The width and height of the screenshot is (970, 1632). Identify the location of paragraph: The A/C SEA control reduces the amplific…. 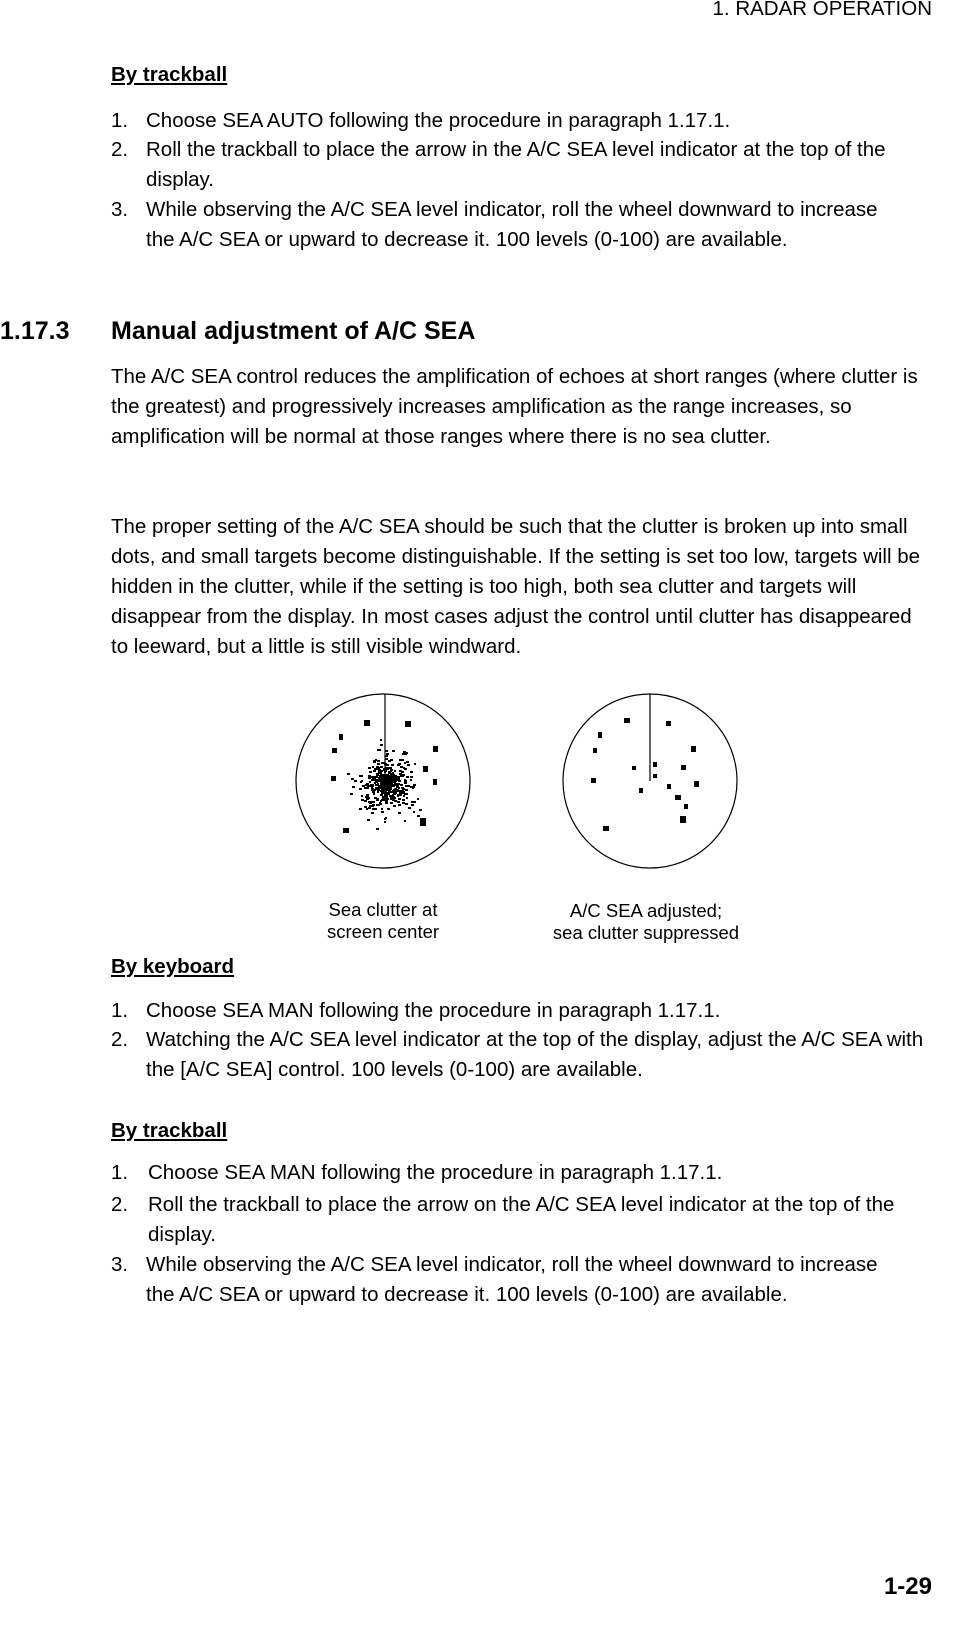
(514, 406).